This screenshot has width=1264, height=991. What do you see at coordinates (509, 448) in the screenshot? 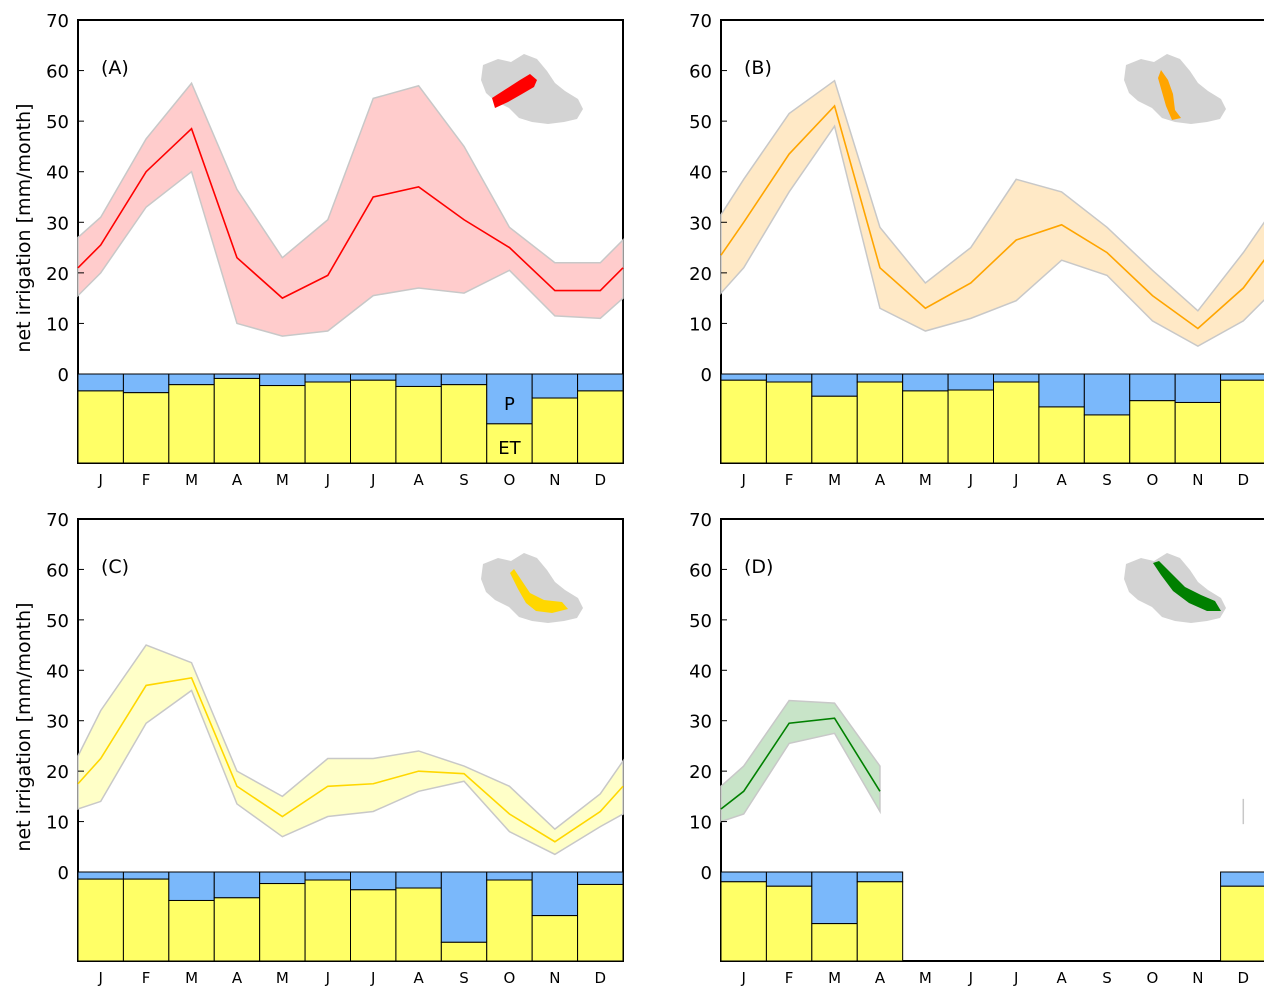
I see `et-bar-label: ET` at bounding box center [509, 448].